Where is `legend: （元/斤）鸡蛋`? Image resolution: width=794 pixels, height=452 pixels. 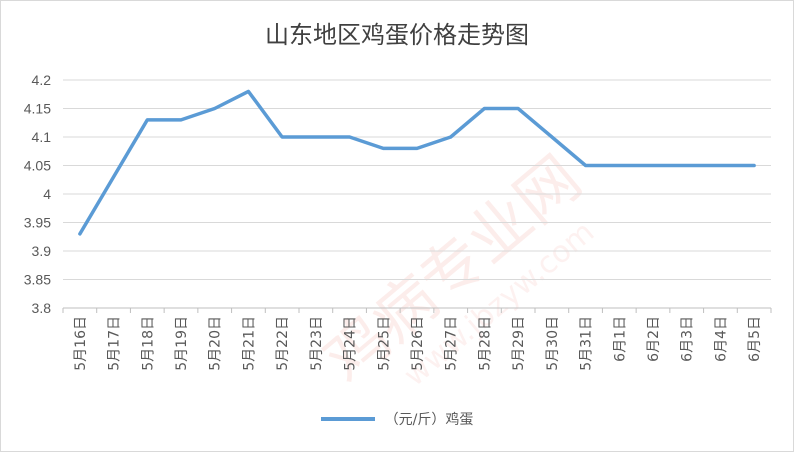
legend: （元/斤）鸡蛋 is located at coordinates (397, 419).